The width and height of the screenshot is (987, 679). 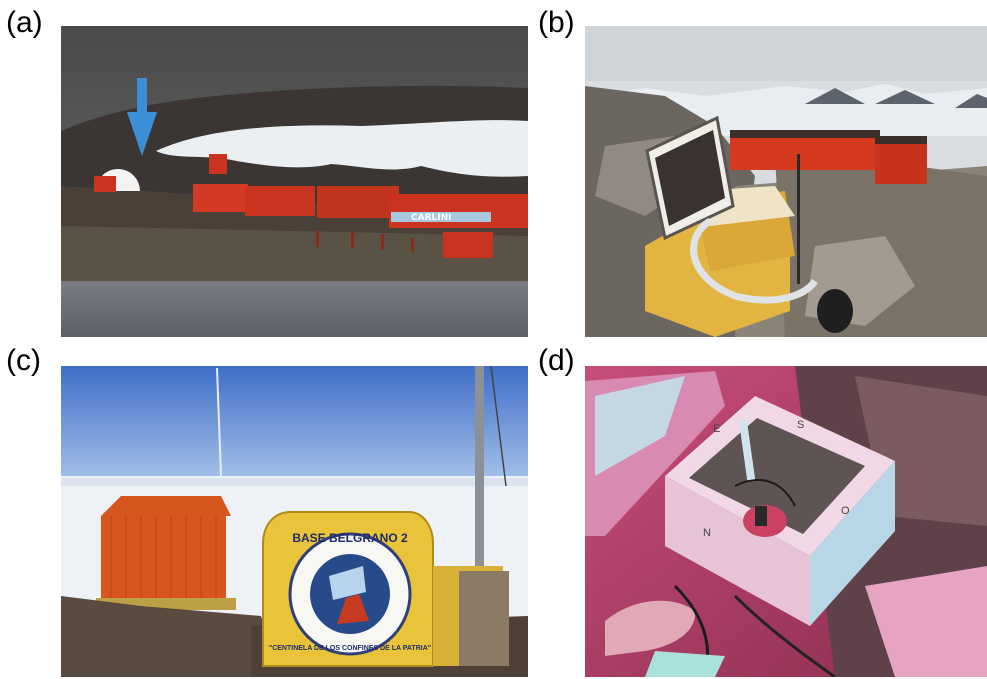 I want to click on box-letter-o: O, so click(x=845, y=511).